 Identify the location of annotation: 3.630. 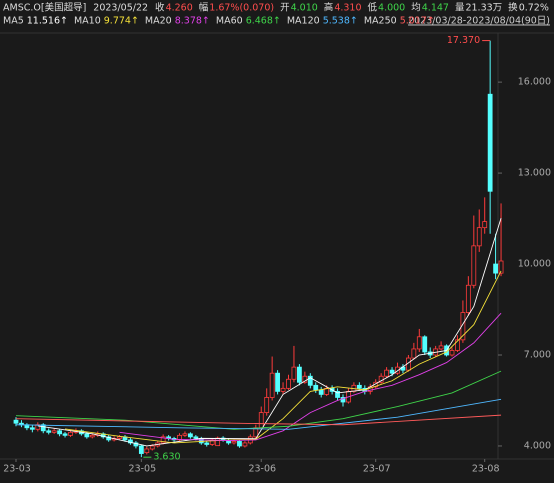
(166, 457).